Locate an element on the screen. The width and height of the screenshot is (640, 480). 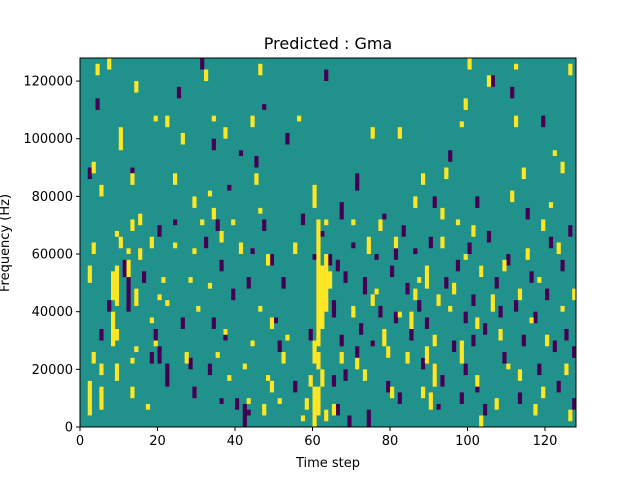
y-tick-label: 100000 is located at coordinates (48, 139).